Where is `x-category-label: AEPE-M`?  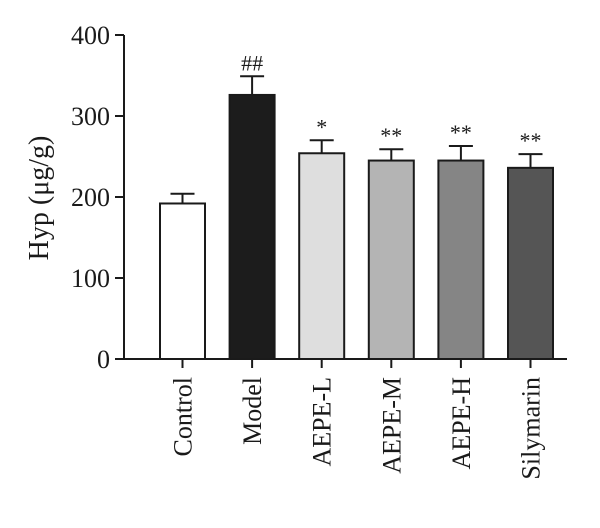
x-category-label: AEPE-M is located at coordinates (391, 425).